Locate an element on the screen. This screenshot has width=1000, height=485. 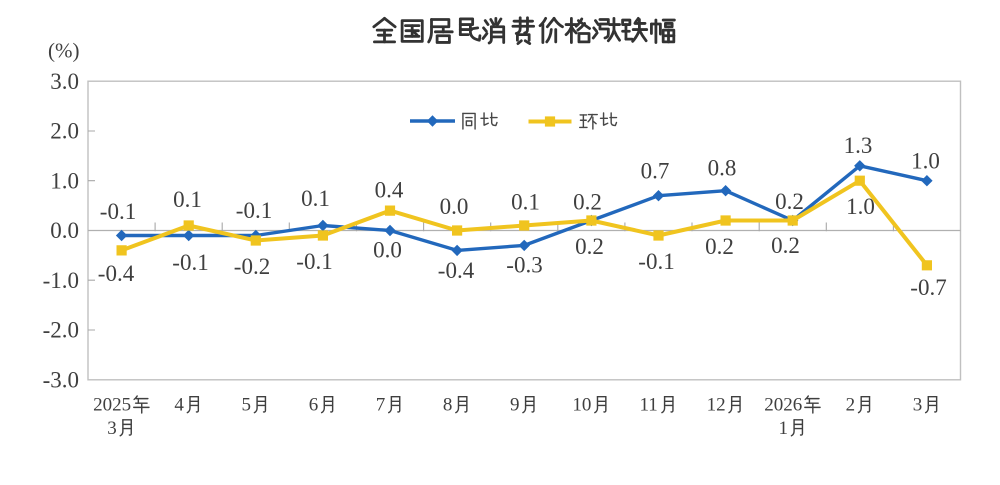
svg-text: 9 is located at coordinates (515, 405).